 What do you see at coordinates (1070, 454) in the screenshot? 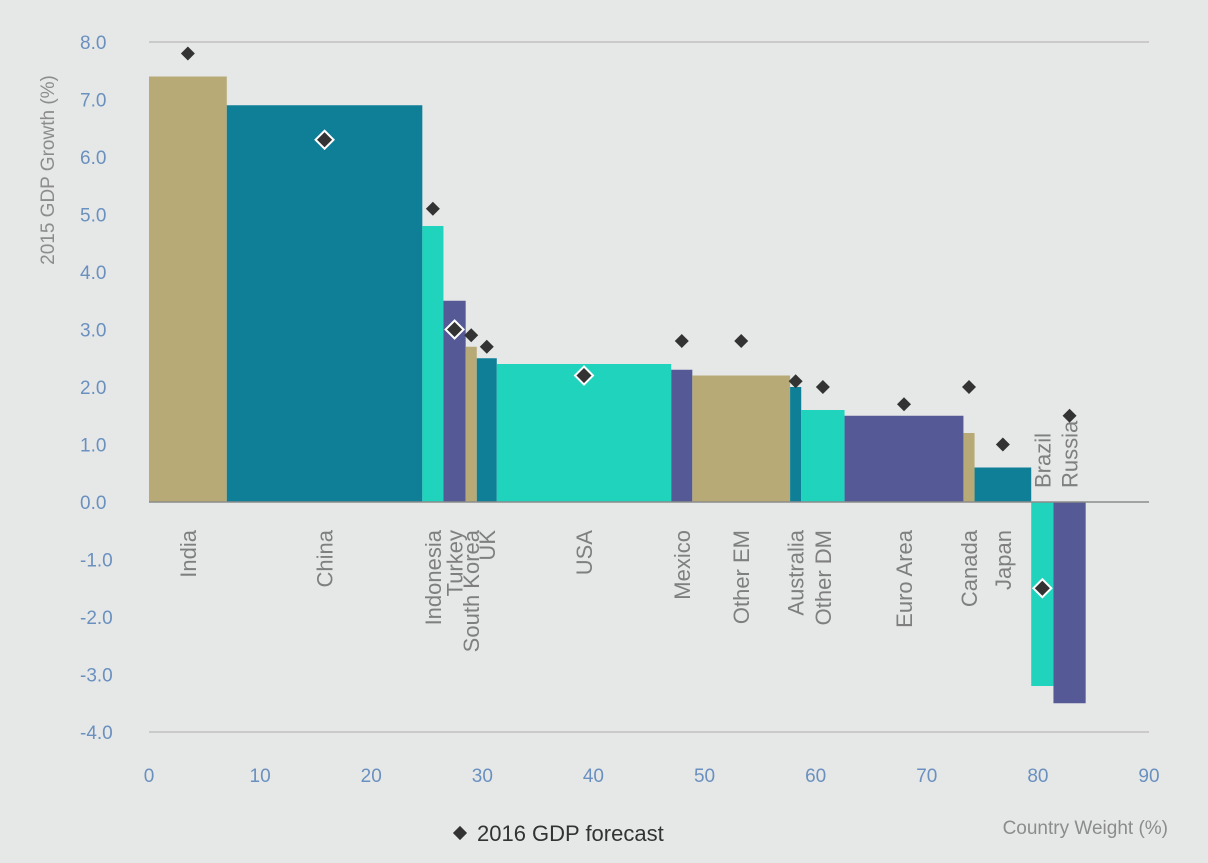
I see `category-label-russia: Russia` at bounding box center [1070, 454].